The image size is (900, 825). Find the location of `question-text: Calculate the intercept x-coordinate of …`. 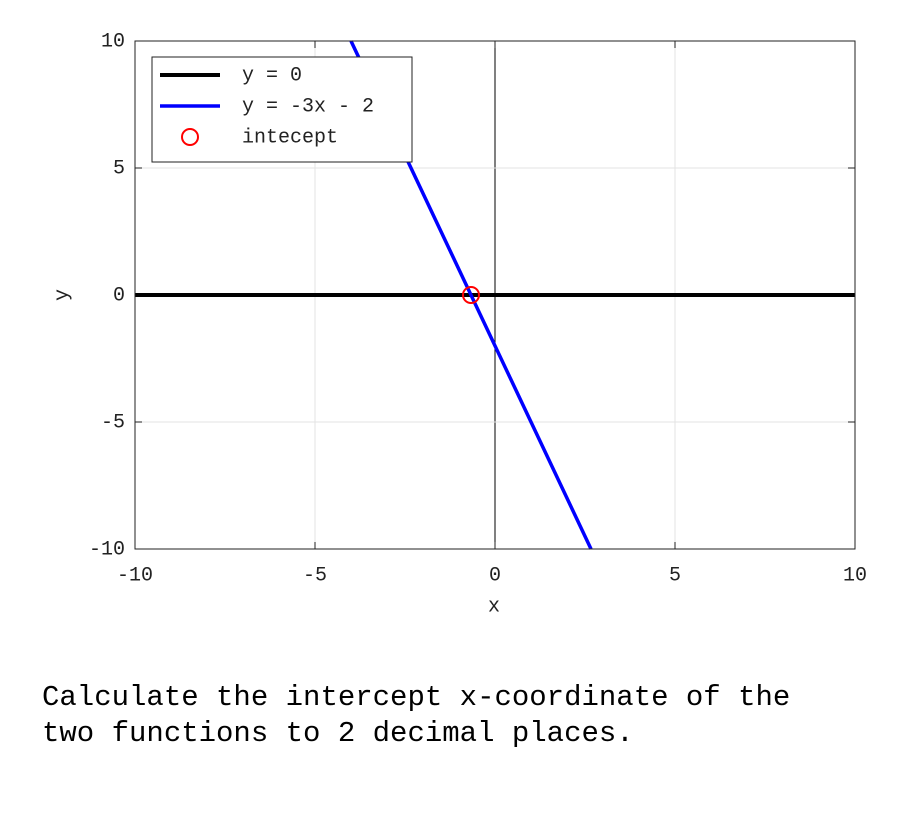

question-text: Calculate the intercept x-coordinate of … is located at coordinates (416, 715).